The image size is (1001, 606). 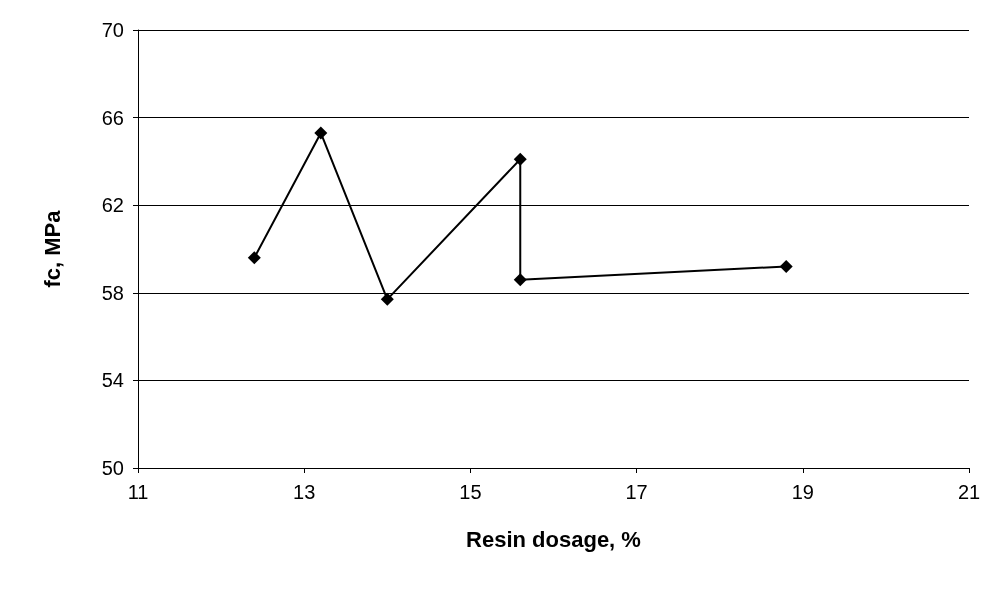 I want to click on x-axis-title: Resin dosage, %, so click(x=553, y=539).